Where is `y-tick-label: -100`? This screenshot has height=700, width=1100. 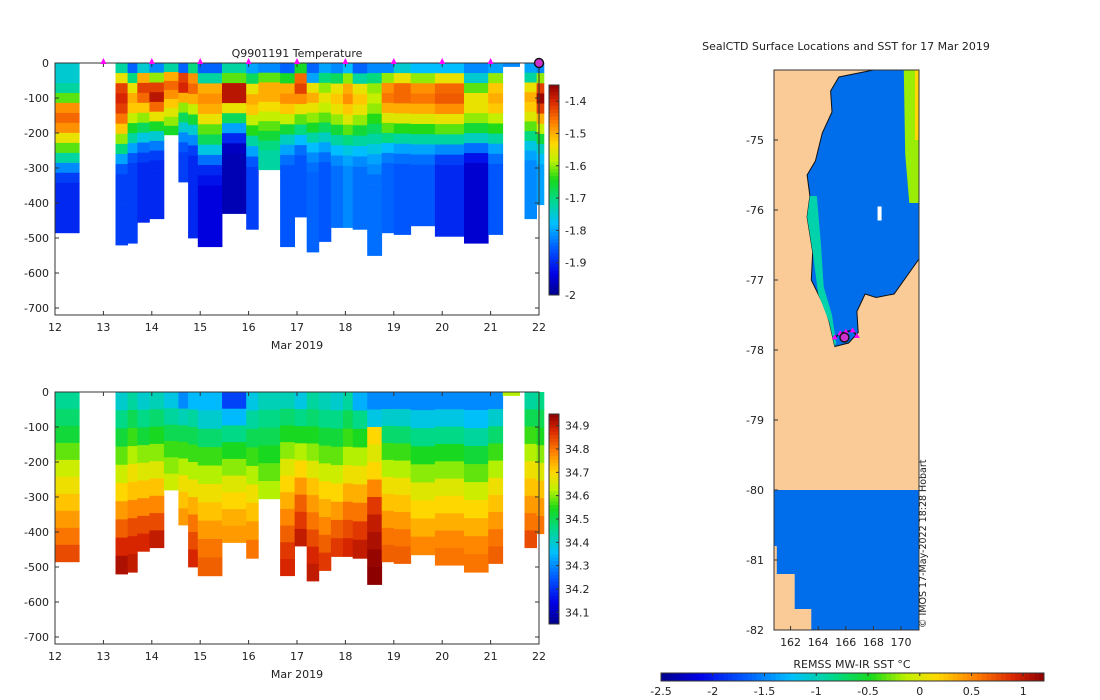 y-tick-label: -100 is located at coordinates (36, 427).